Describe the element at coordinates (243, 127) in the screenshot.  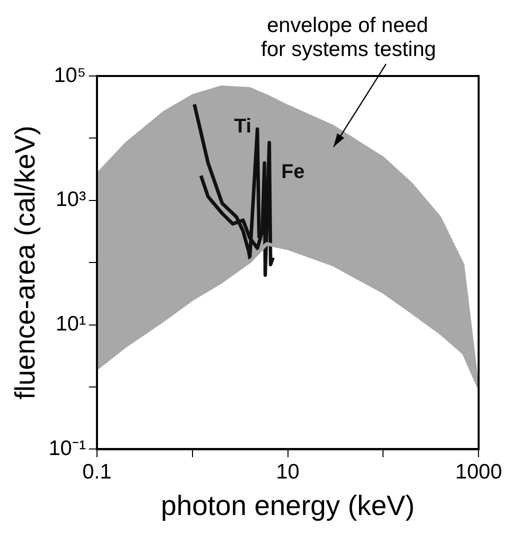
I see `series-label: Ti` at that location.